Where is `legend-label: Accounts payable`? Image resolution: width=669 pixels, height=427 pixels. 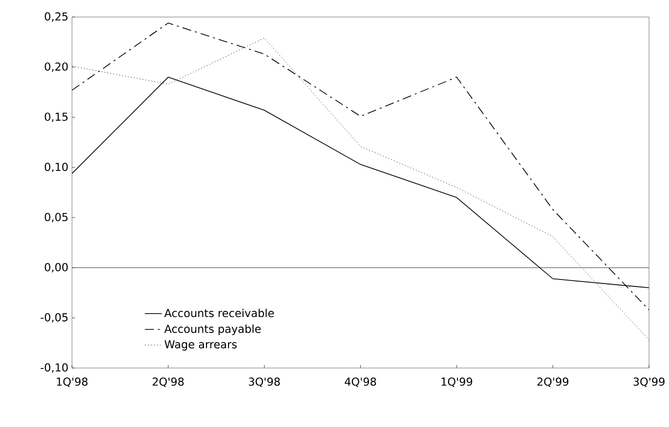
legend-label: Accounts payable is located at coordinates (212, 330).